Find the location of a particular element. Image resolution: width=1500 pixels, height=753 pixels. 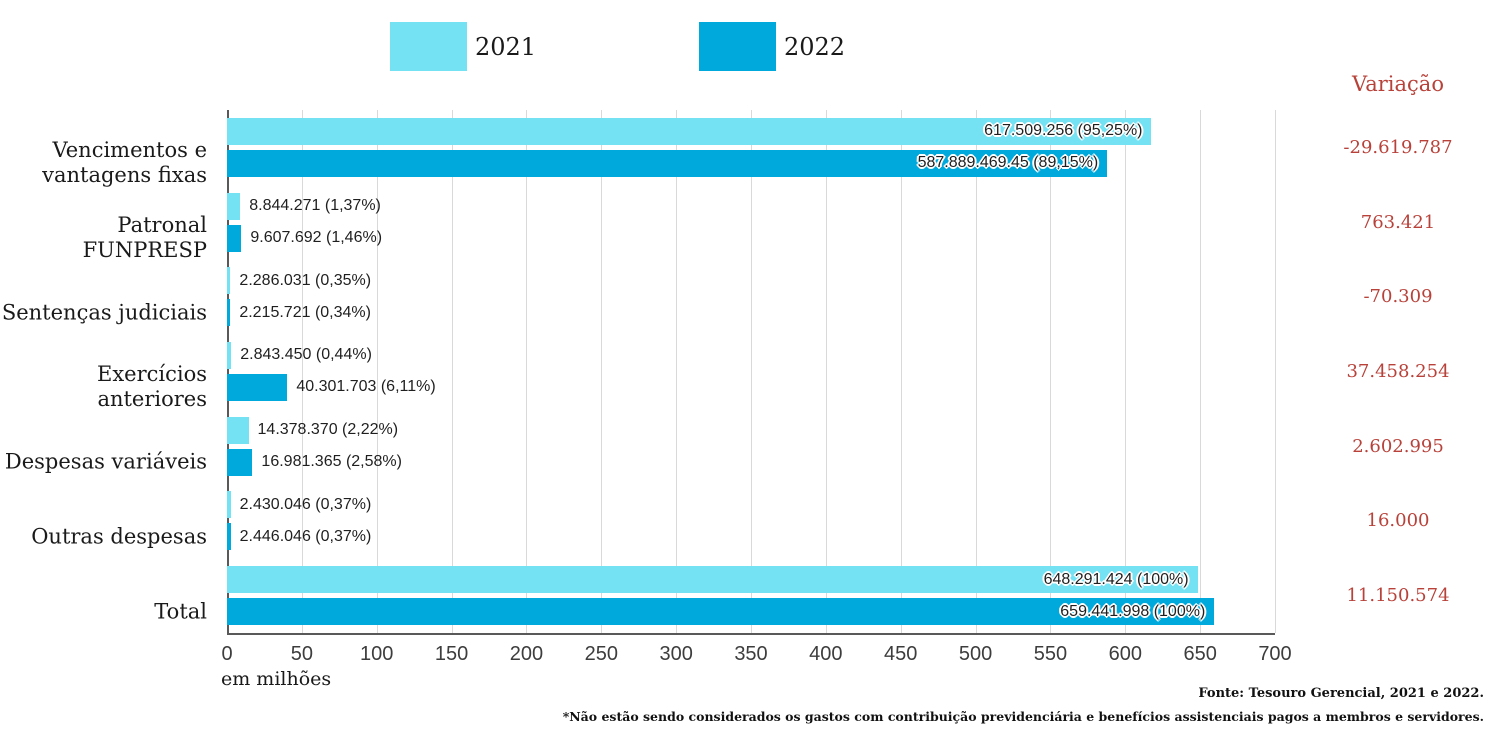

x-axis-unit-label: em milhões is located at coordinates (276, 679).